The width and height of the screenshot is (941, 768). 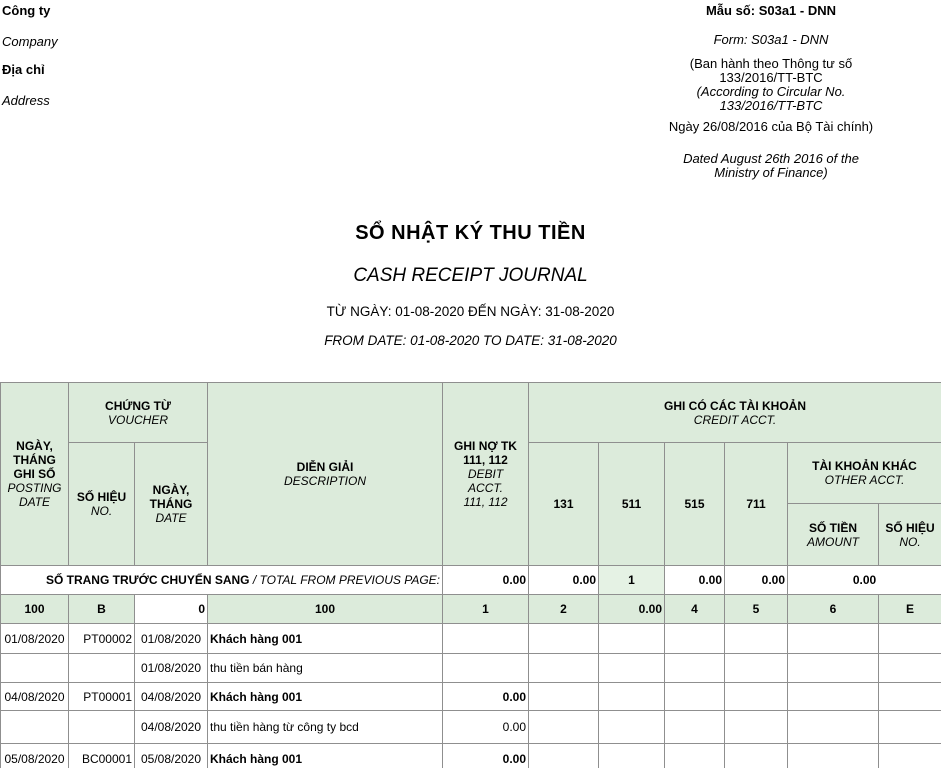 What do you see at coordinates (171, 696) in the screenshot?
I see `cell-voucher-date: 04/08/2020` at bounding box center [171, 696].